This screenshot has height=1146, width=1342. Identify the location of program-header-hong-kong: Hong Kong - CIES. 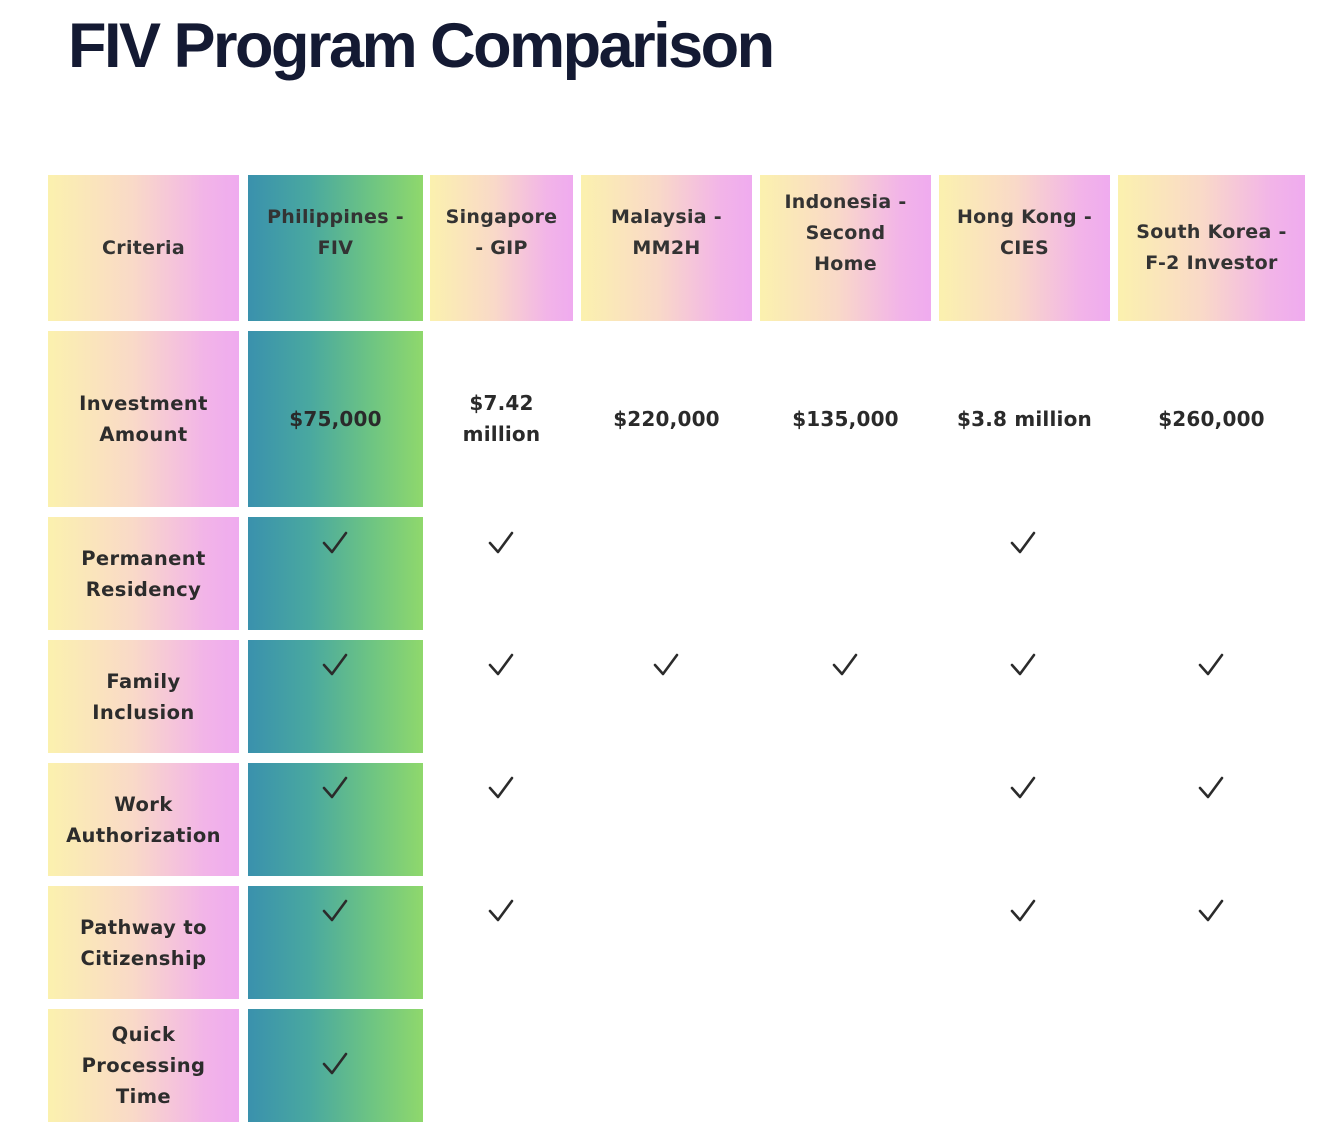
(1024, 248).